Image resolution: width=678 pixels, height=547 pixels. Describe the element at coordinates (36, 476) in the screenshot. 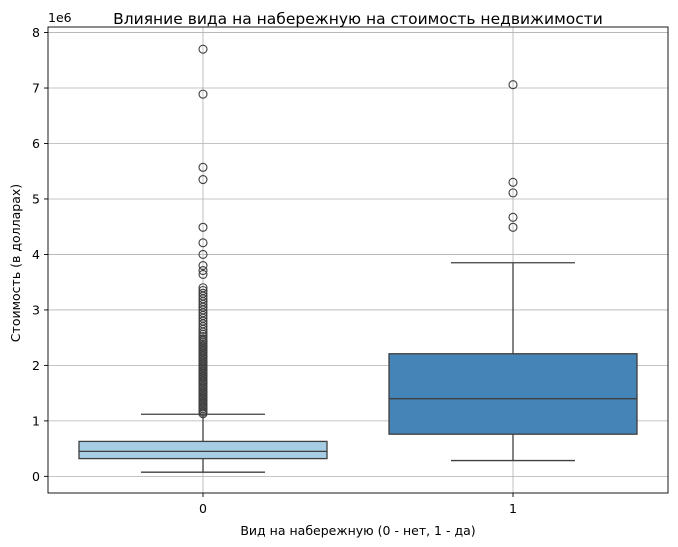

I see `y-tick-label: 0` at that location.